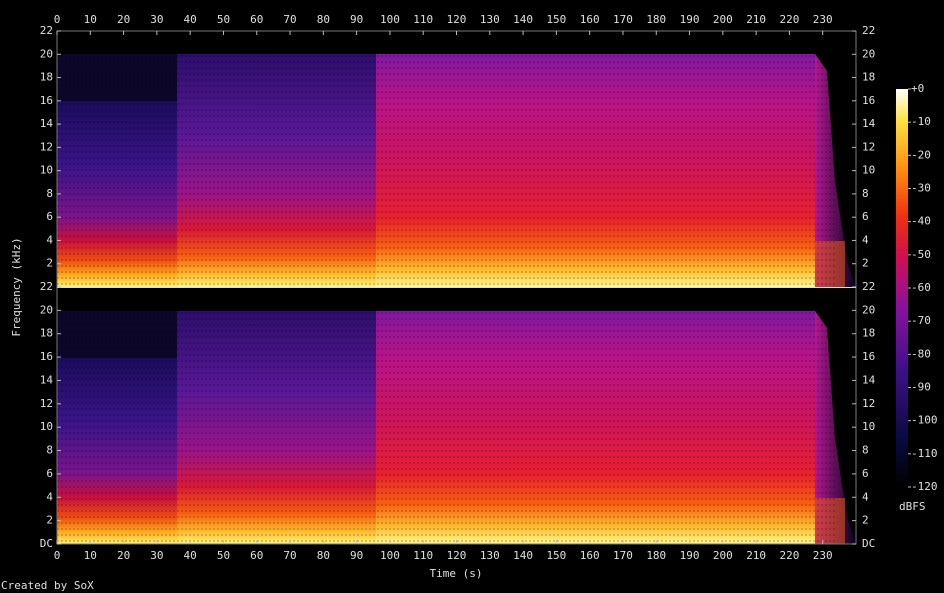  What do you see at coordinates (924, 420) in the screenshot?
I see `colorbar-tick-label: -100` at bounding box center [924, 420].